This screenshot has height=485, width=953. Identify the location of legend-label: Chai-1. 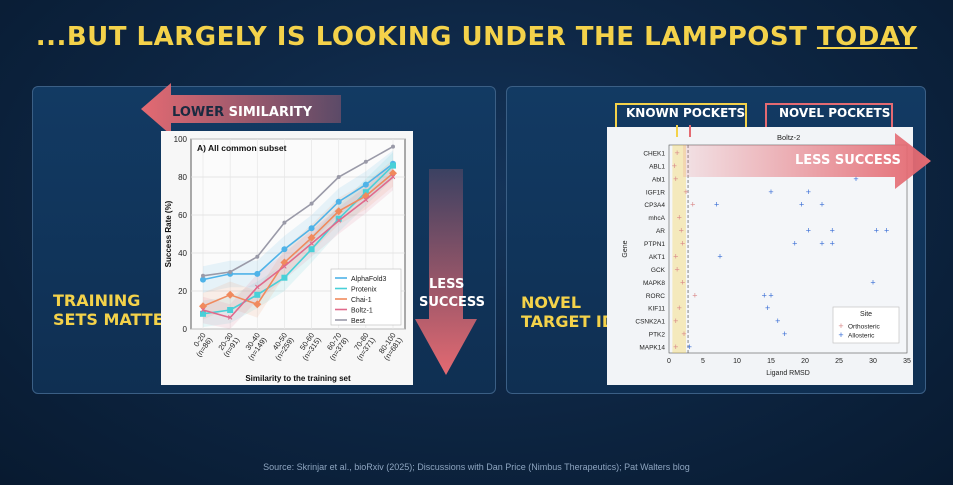
(361, 300).